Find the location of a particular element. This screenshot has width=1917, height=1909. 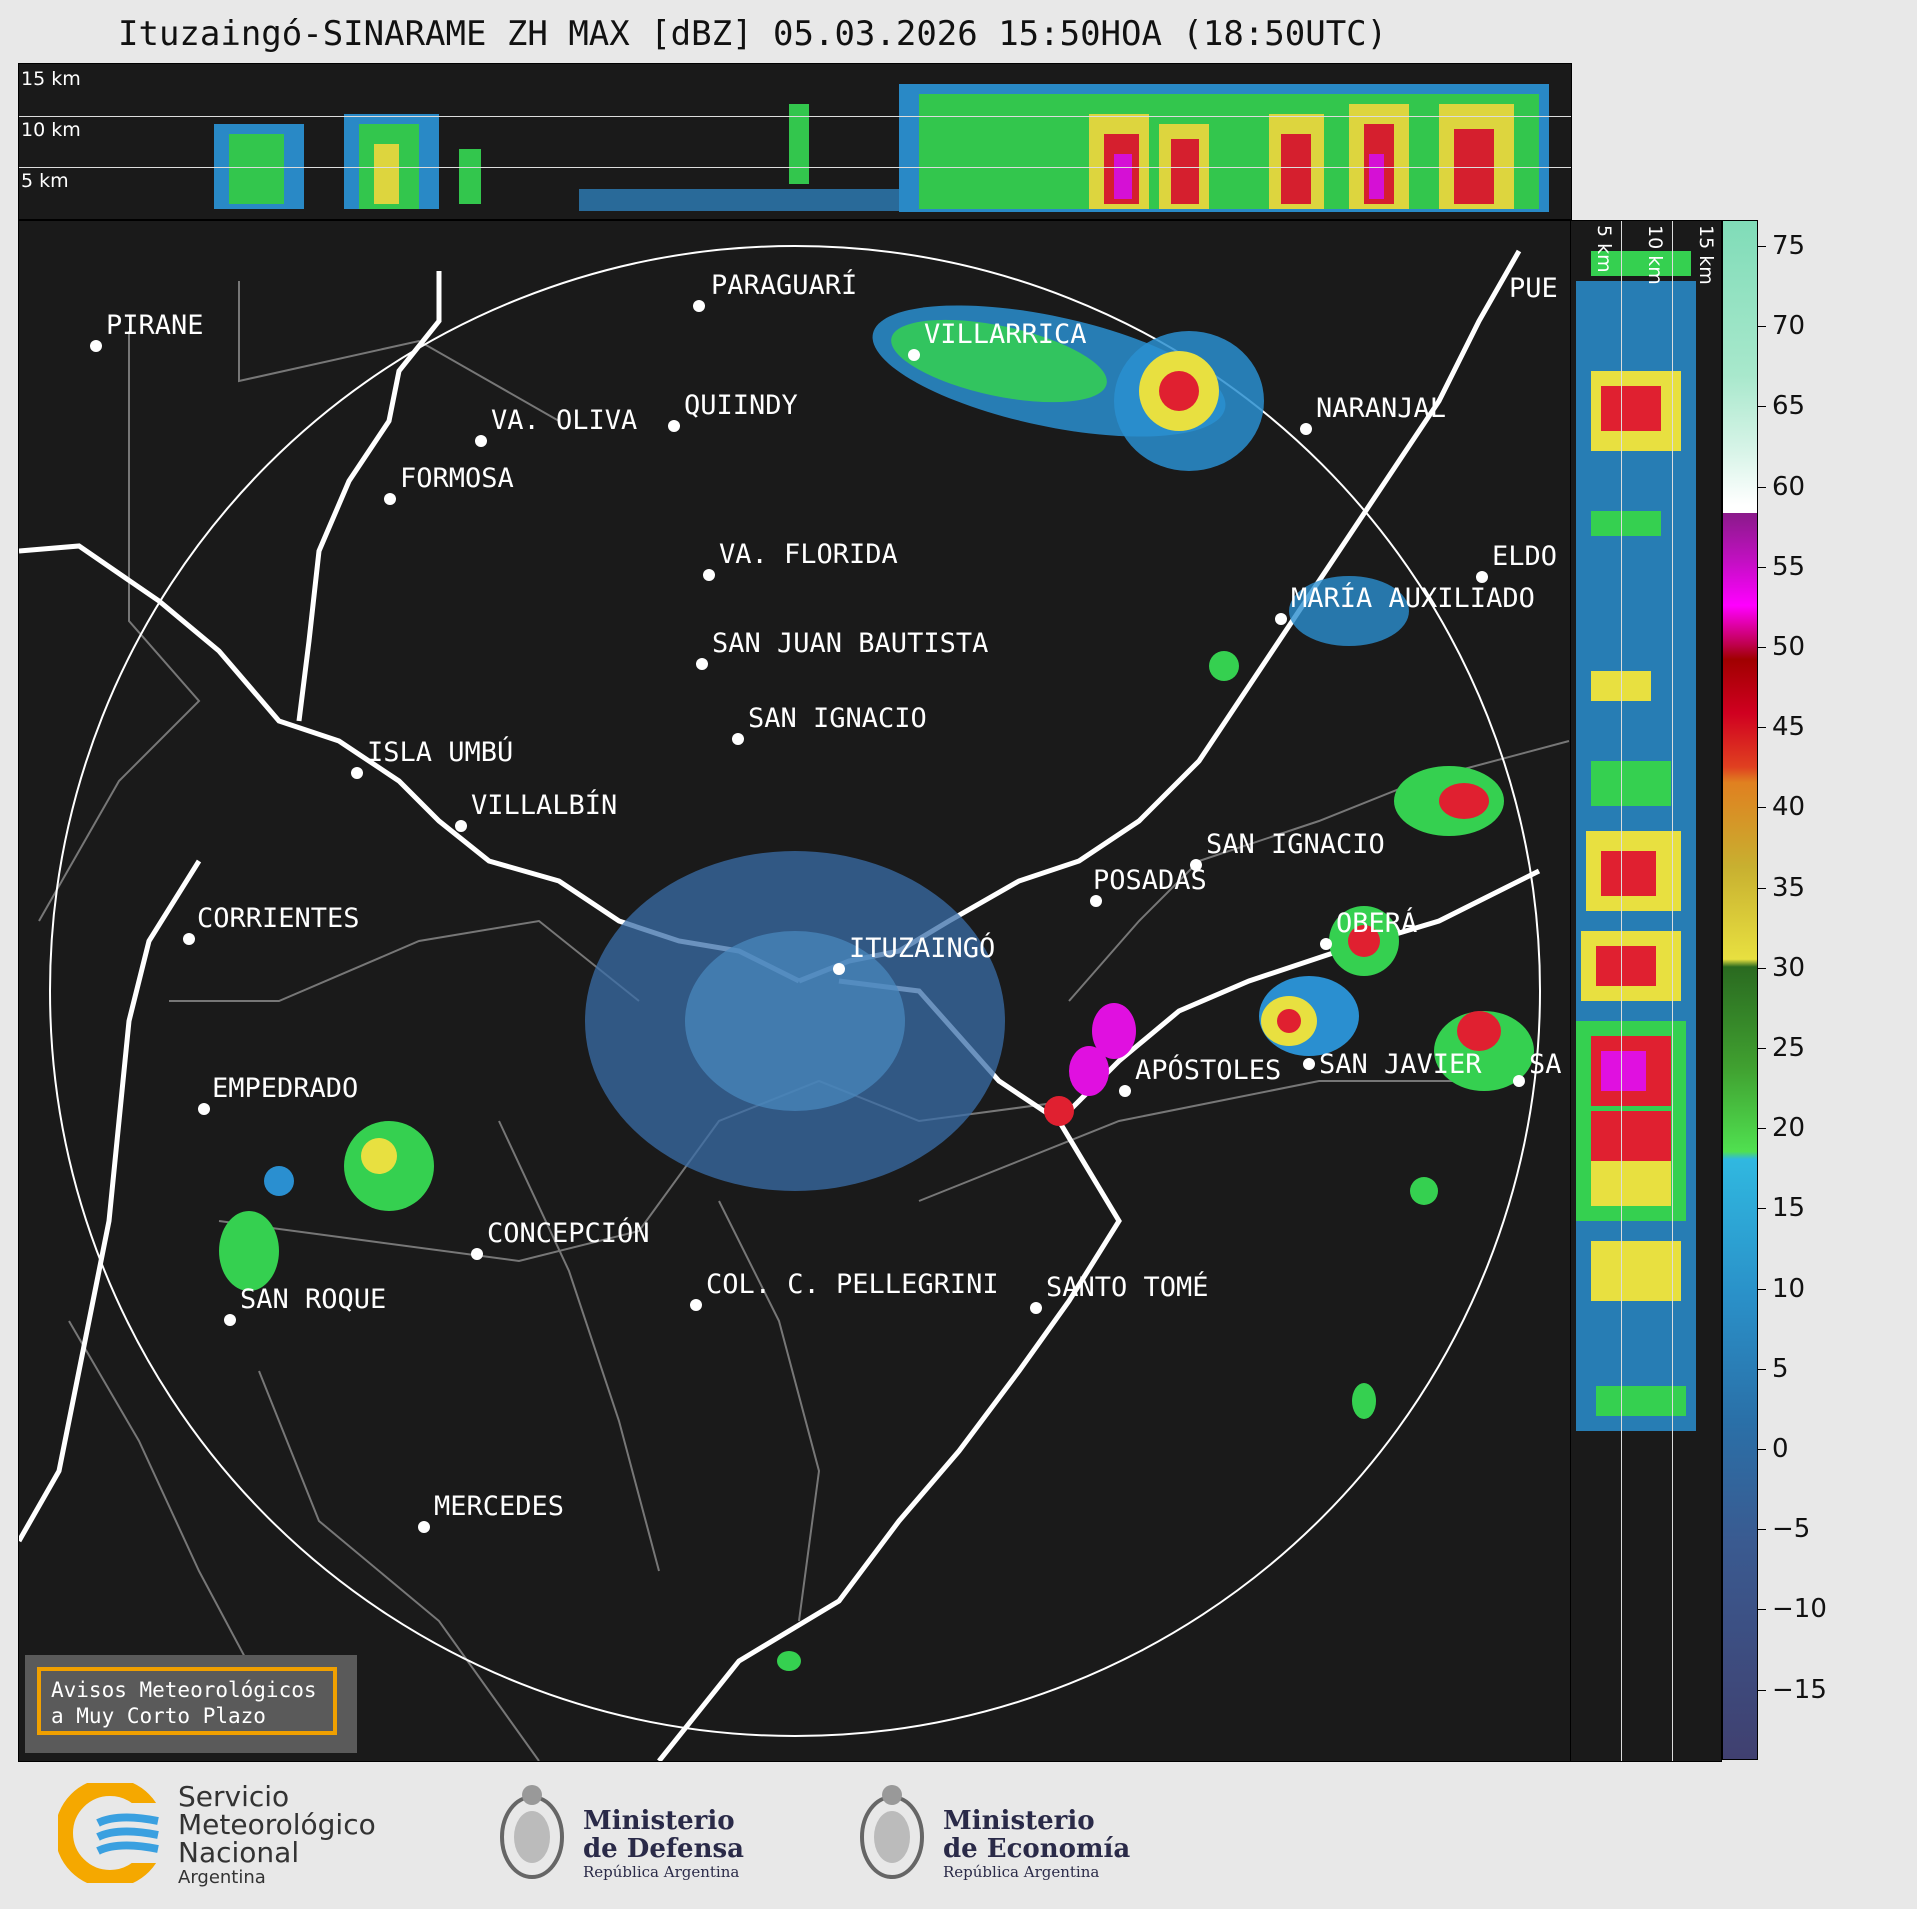

height-label-5km: 5 km is located at coordinates (45, 181).